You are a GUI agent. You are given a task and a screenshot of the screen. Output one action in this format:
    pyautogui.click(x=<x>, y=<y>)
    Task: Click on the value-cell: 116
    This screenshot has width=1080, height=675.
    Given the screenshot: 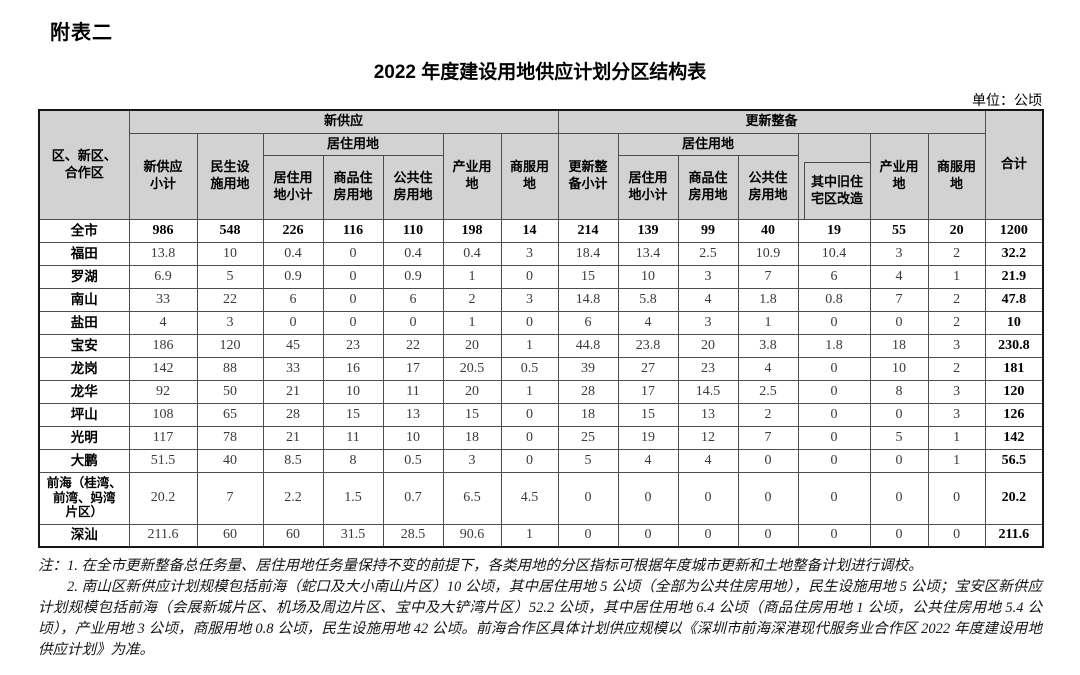 What is the action you would take?
    pyautogui.click(x=353, y=230)
    